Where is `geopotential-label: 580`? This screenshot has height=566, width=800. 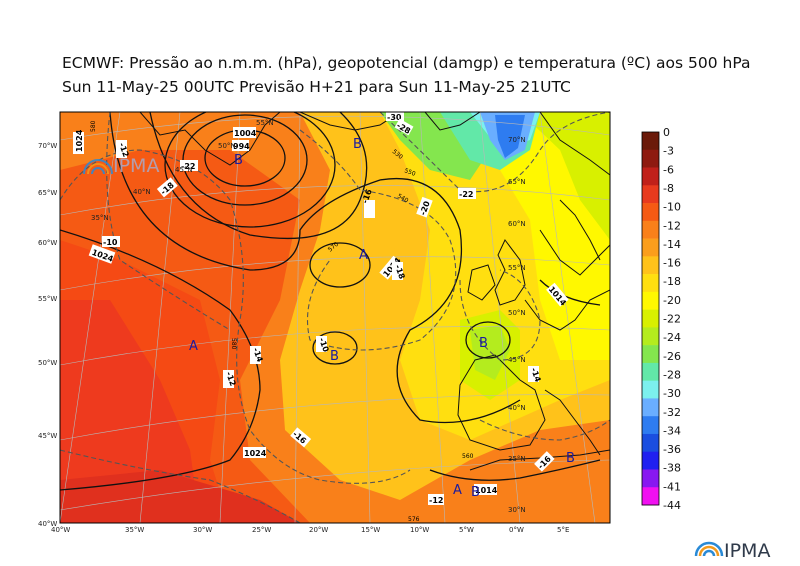
geopotential-label: 580 is located at coordinates (233, 344).